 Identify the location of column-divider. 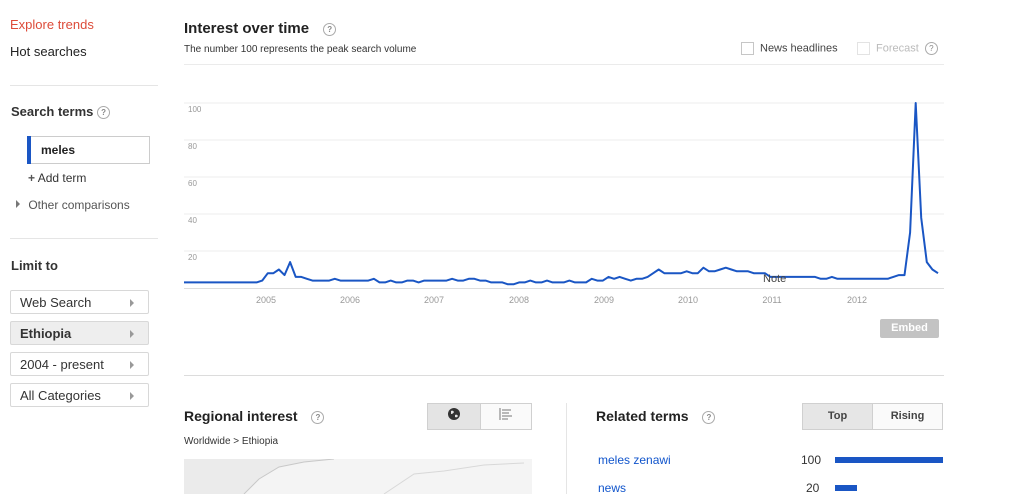
(566, 448).